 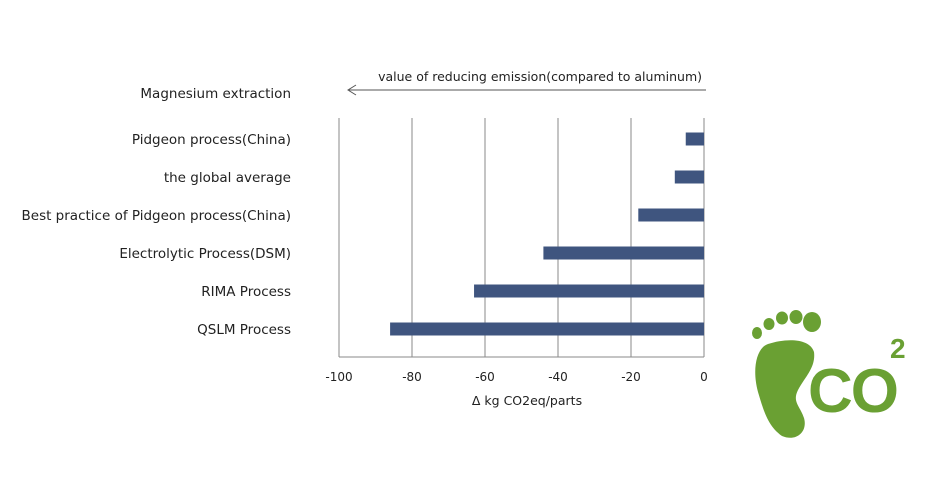 I want to click on category-label-1: the global average, so click(x=227, y=178).